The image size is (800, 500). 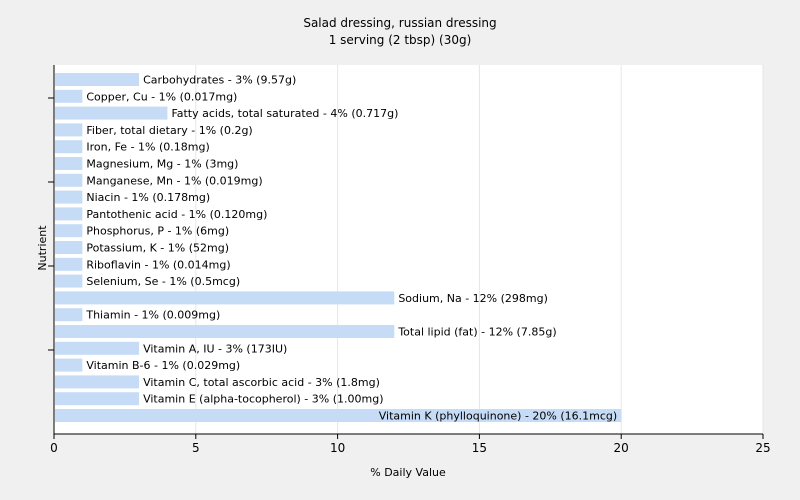 I want to click on bar-label: Total lipid (fat) - 12% (7.85g), so click(x=476, y=332).